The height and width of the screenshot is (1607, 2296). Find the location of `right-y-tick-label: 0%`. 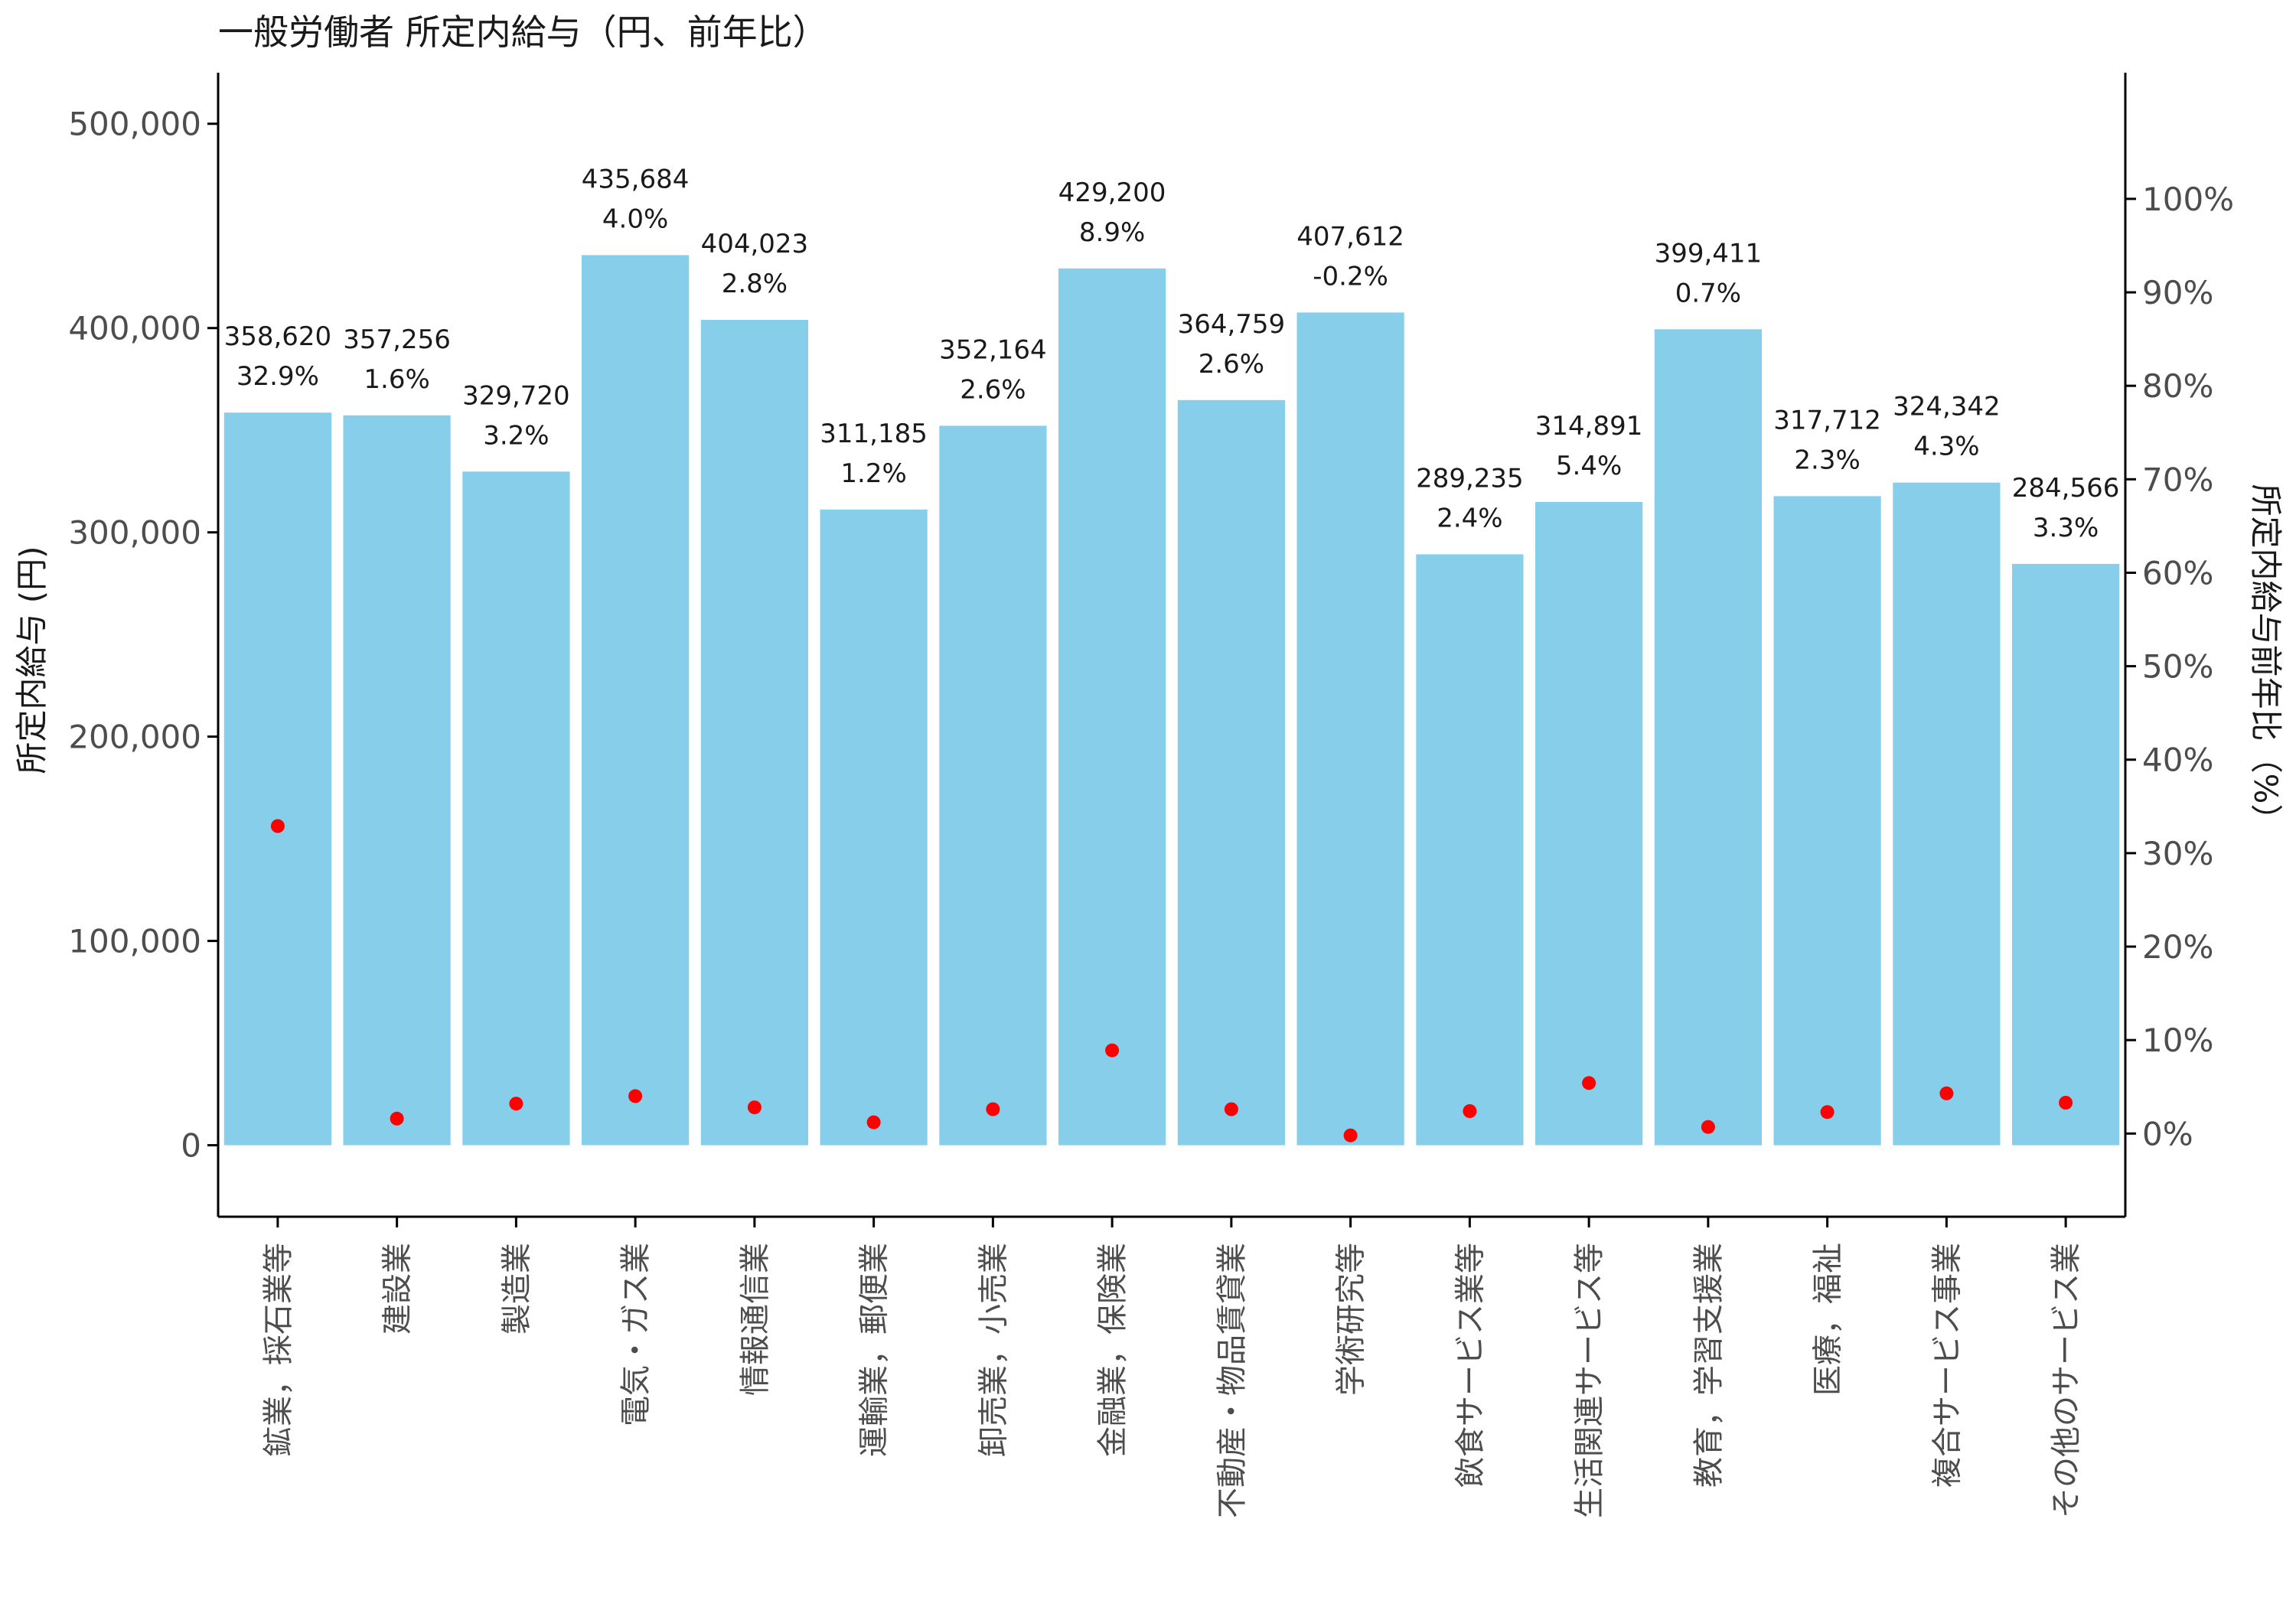

right-y-tick-label: 0% is located at coordinates (2167, 1133).